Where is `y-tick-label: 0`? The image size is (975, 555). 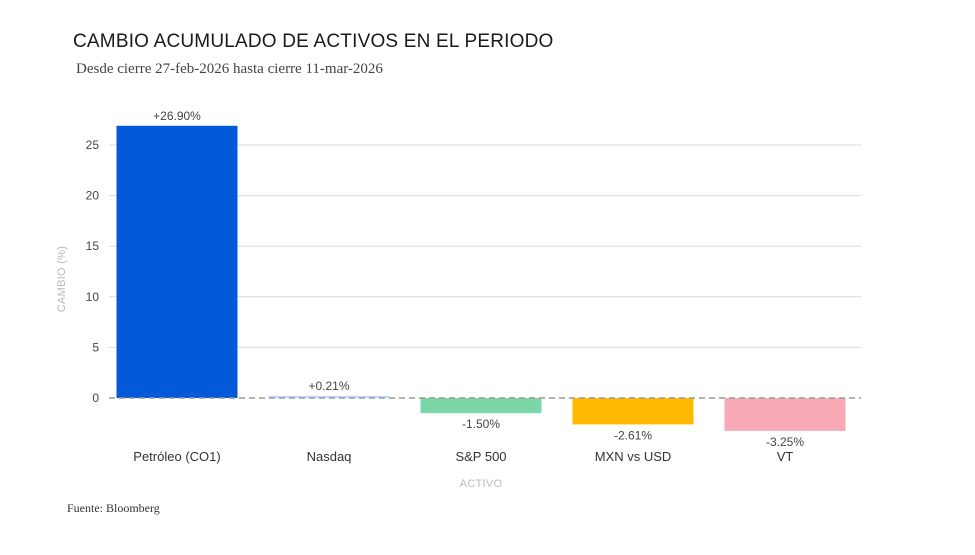 y-tick-label: 0 is located at coordinates (95, 398).